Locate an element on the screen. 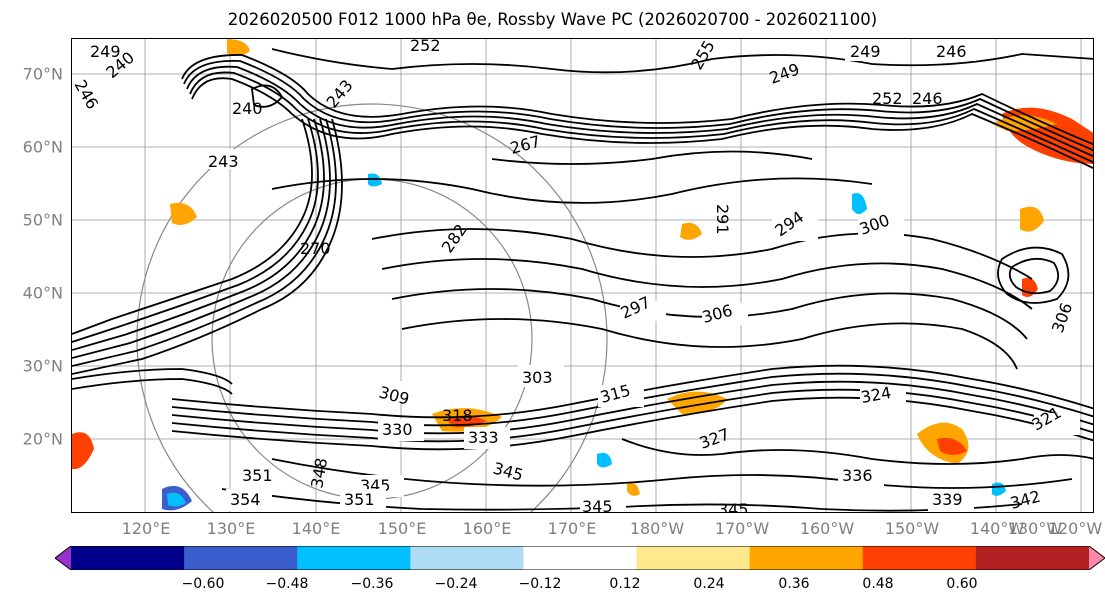 This screenshot has height=606, width=1105. colorbar-tick-label: −0.60 is located at coordinates (203, 584).